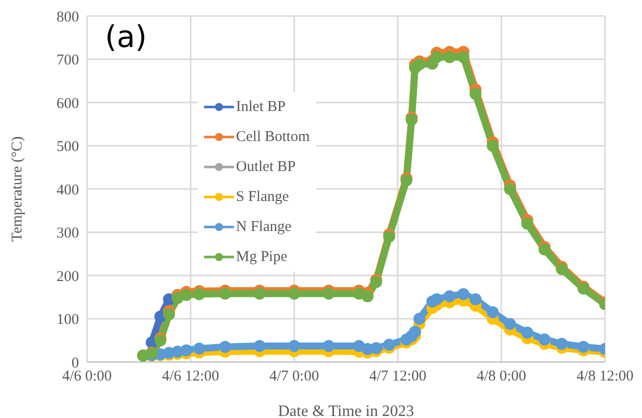 This screenshot has height=418, width=642. What do you see at coordinates (191, 376) in the screenshot?
I see `x-tick-label: 4/6 12:00` at bounding box center [191, 376].